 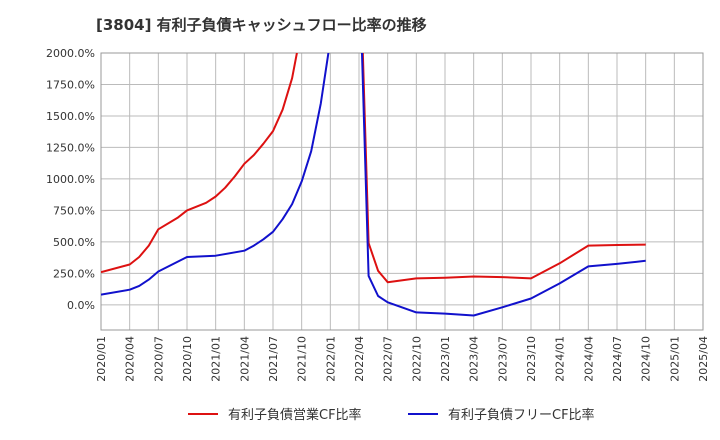 What do you see at coordinates (646, 359) in the screenshot?
I see `x-tick-label: 2024/10` at bounding box center [646, 359].